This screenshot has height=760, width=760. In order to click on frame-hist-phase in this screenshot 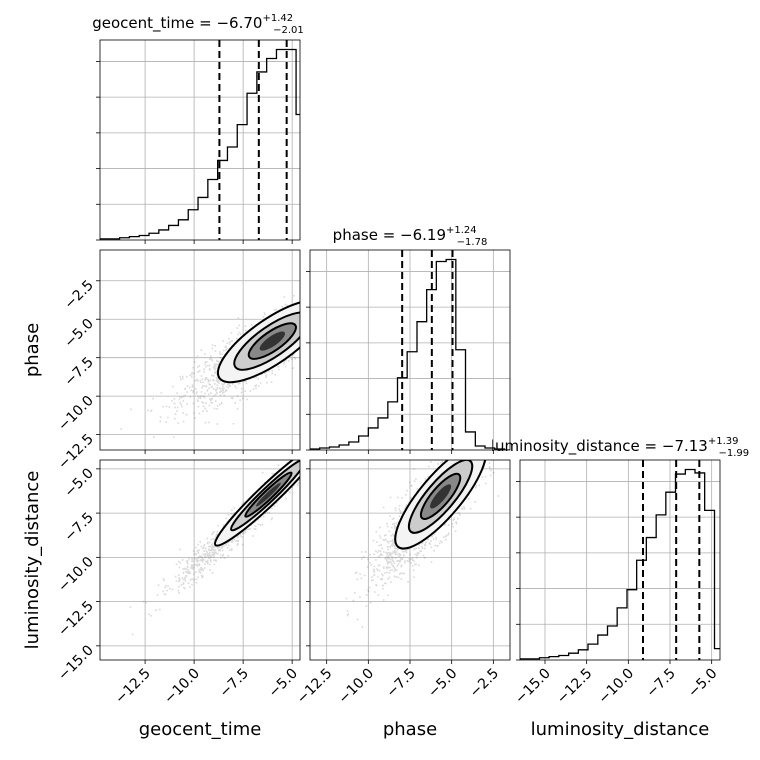, I will do `click(410, 350)`.